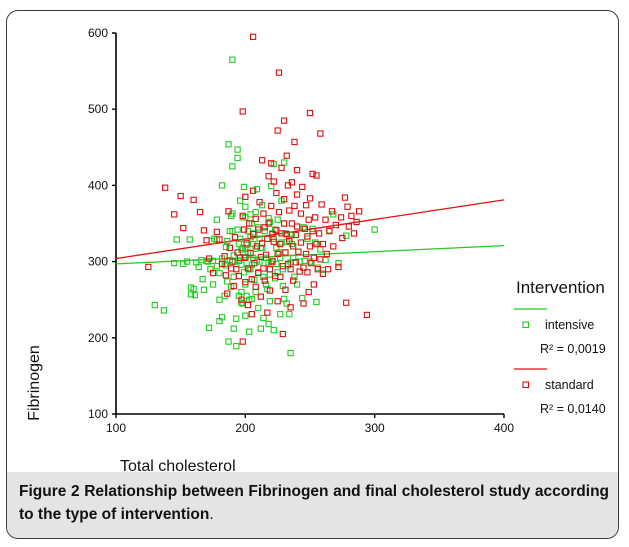 The height and width of the screenshot is (547, 629). I want to click on y-tick-label: 400, so click(98, 185).